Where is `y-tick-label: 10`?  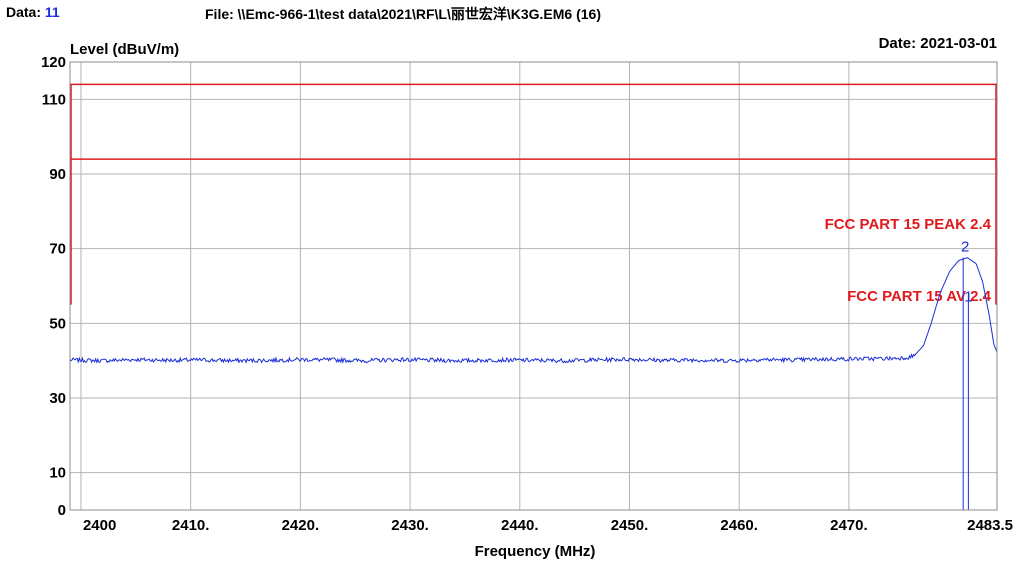
y-tick-label: 10 is located at coordinates (57, 473).